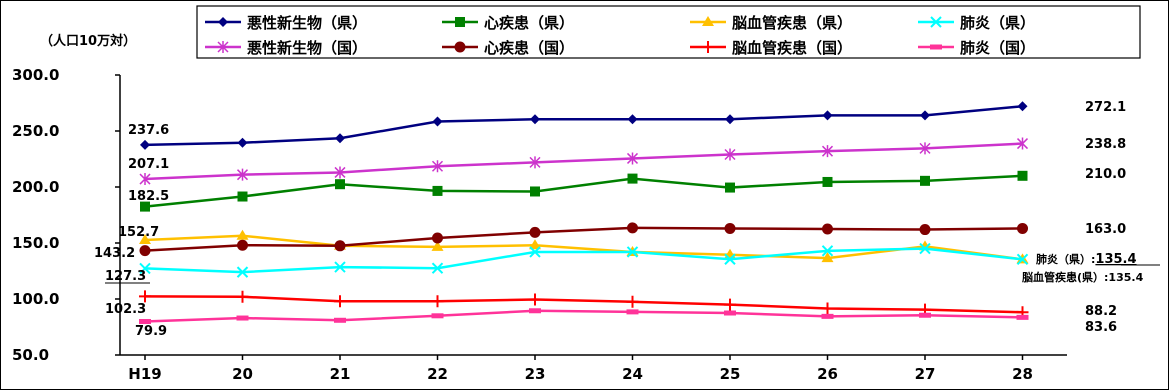  Describe the element at coordinates (529, 23) in the screenshot. I see `legend-label: 心疾患（県）` at that location.